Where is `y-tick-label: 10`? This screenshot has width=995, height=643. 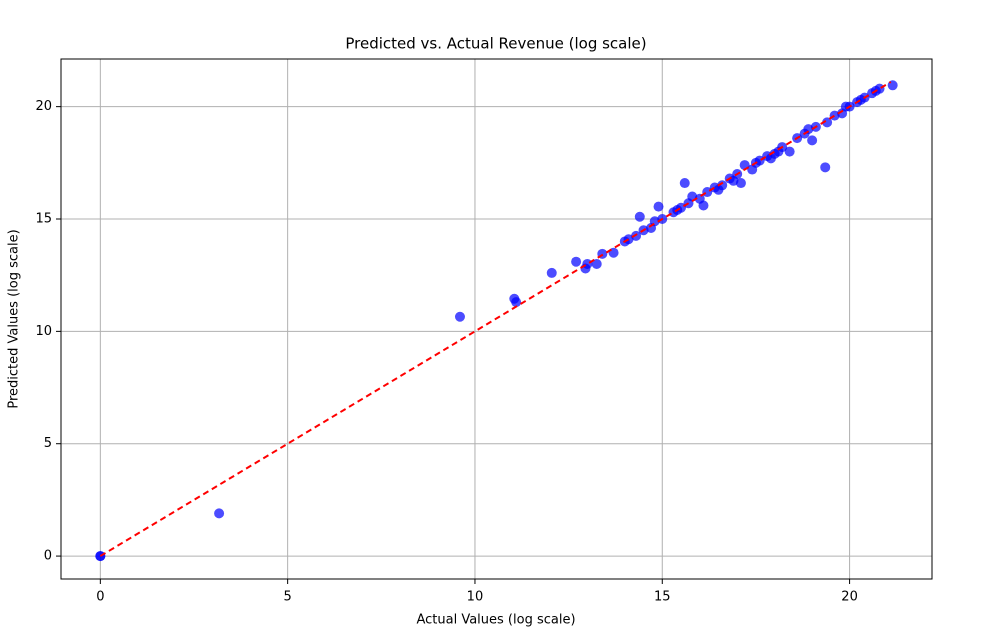 y-tick-label: 10 is located at coordinates (43, 331).